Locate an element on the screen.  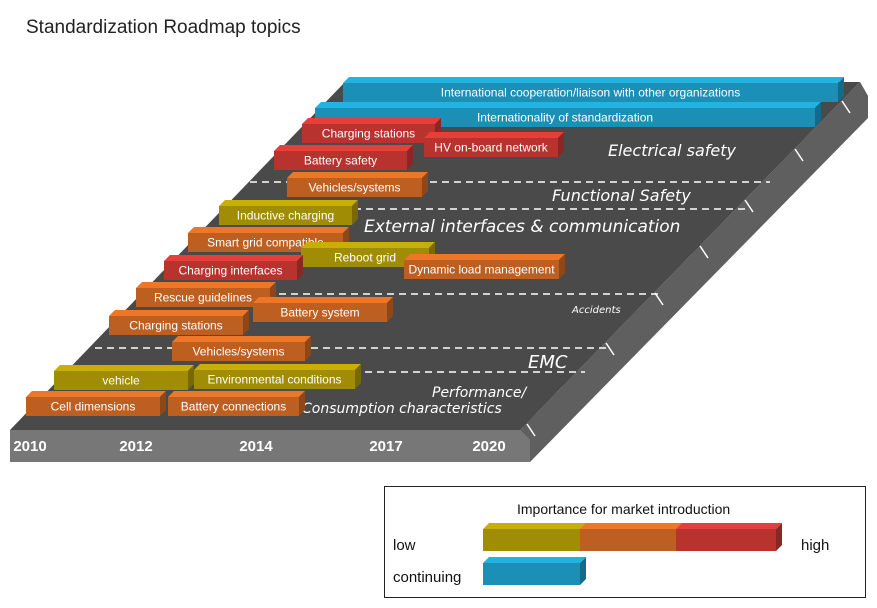
year-label: 2014 is located at coordinates (256, 446).